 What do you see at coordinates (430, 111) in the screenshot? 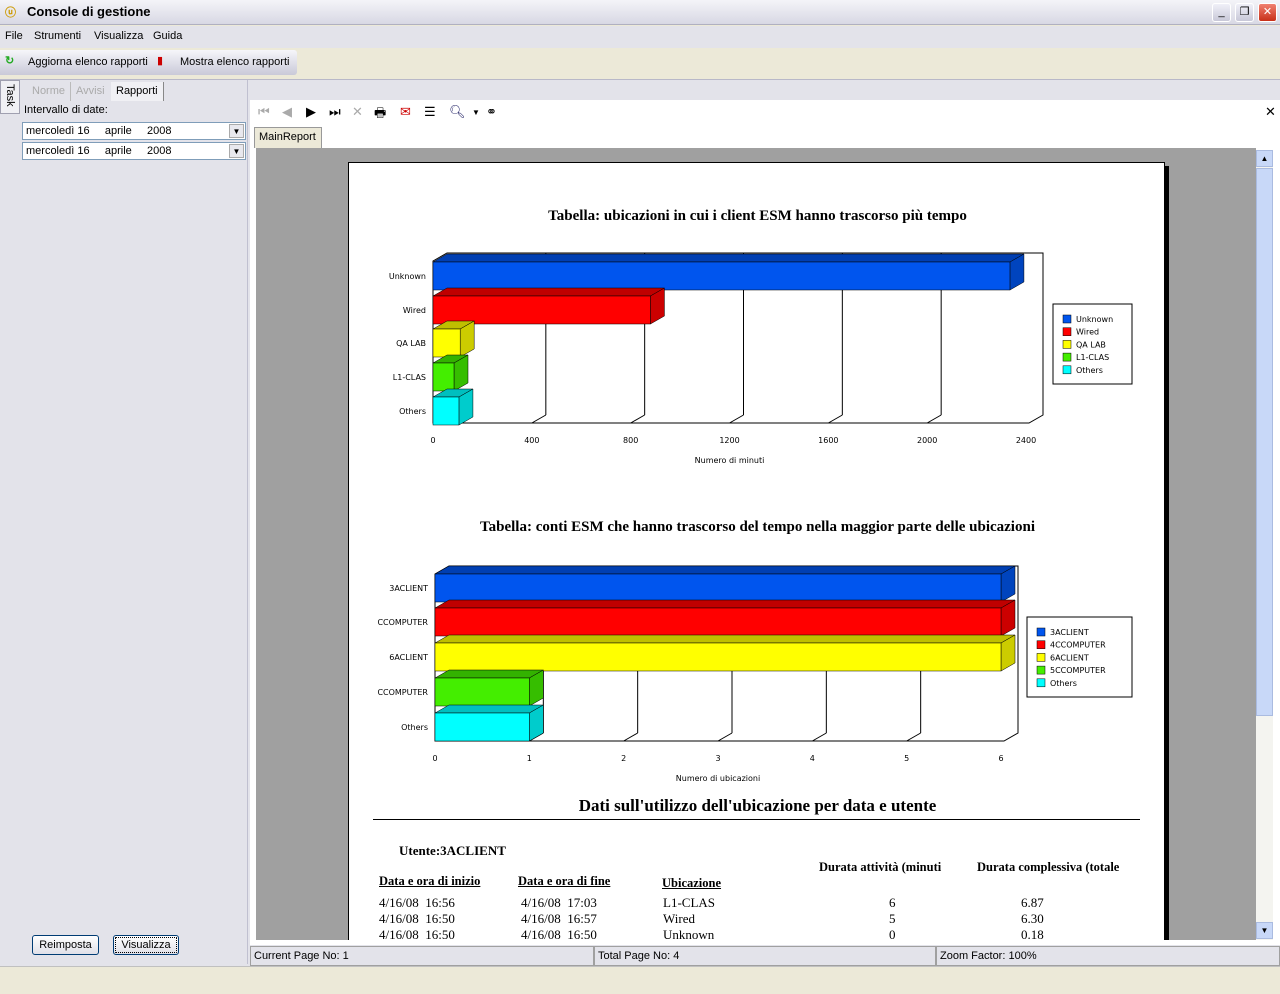
I see `group-tree-icon: ☰` at bounding box center [430, 111].